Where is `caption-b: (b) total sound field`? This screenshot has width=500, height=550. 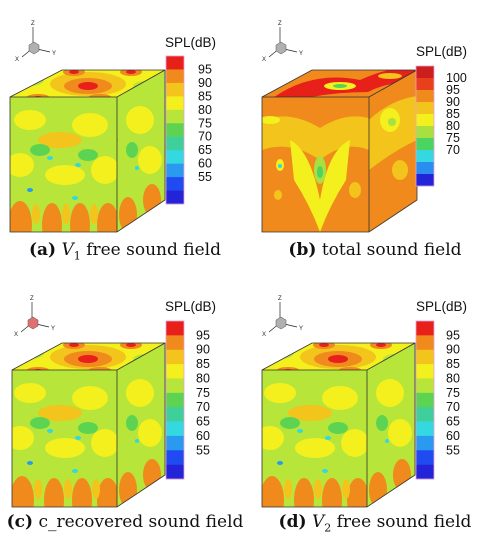 caption-b: (b) total sound field is located at coordinates (375, 250).